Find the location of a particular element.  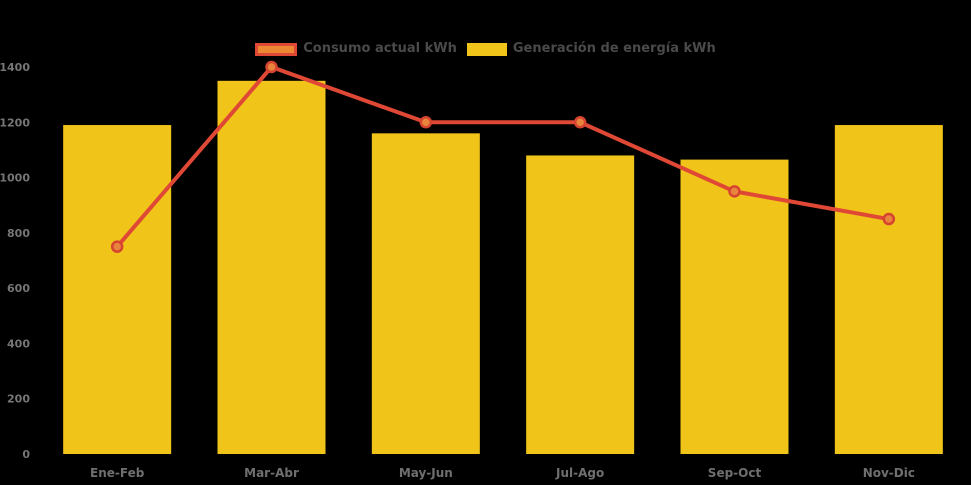

y-axis-tick-label: 0 is located at coordinates (26, 454).